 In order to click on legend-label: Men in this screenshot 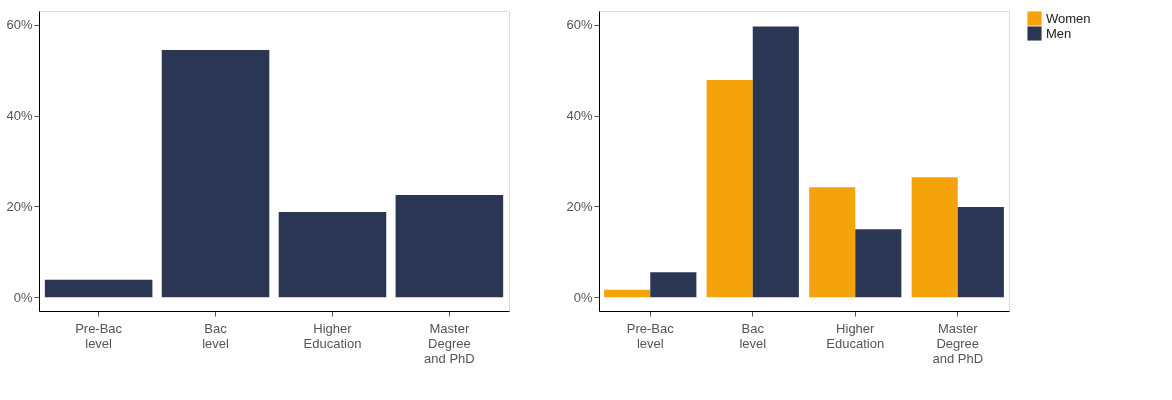, I will do `click(1059, 33)`.